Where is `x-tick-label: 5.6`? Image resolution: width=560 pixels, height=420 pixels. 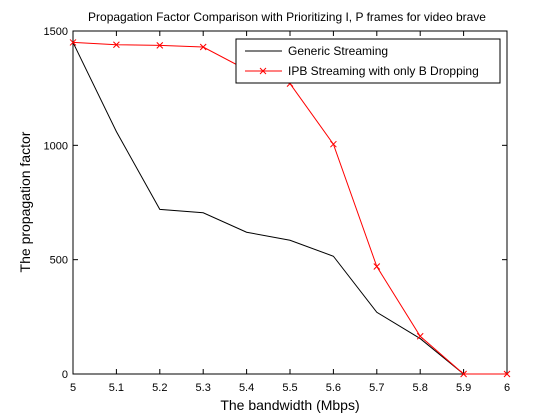
x-tick-label: 5.6 is located at coordinates (333, 388).